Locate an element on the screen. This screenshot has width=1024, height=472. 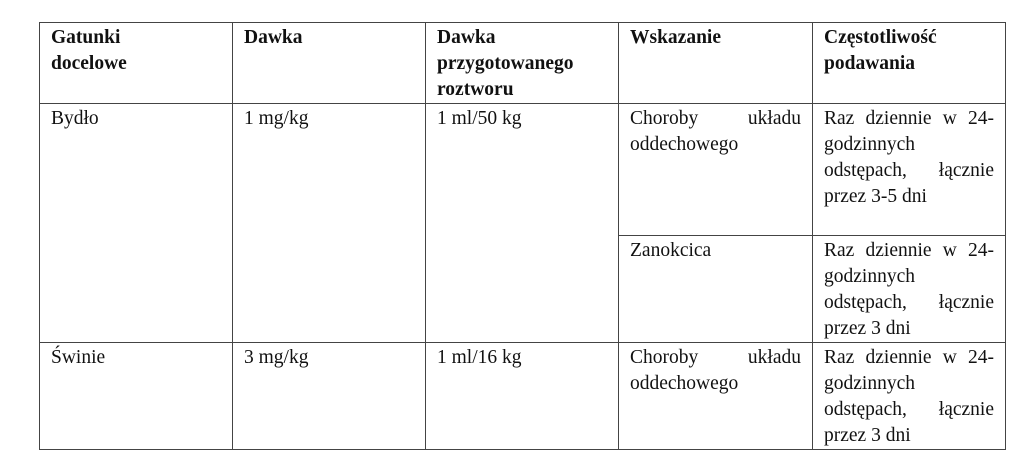
dose-cell: 3 mg/kg is located at coordinates (329, 396).